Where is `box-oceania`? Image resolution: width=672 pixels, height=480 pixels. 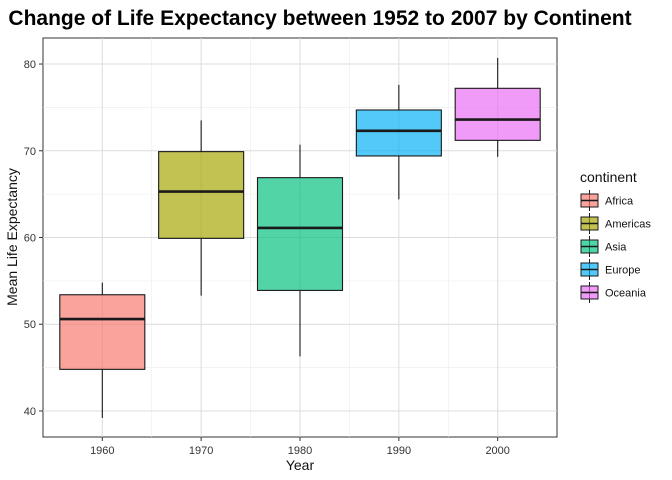 box-oceania is located at coordinates (497, 107).